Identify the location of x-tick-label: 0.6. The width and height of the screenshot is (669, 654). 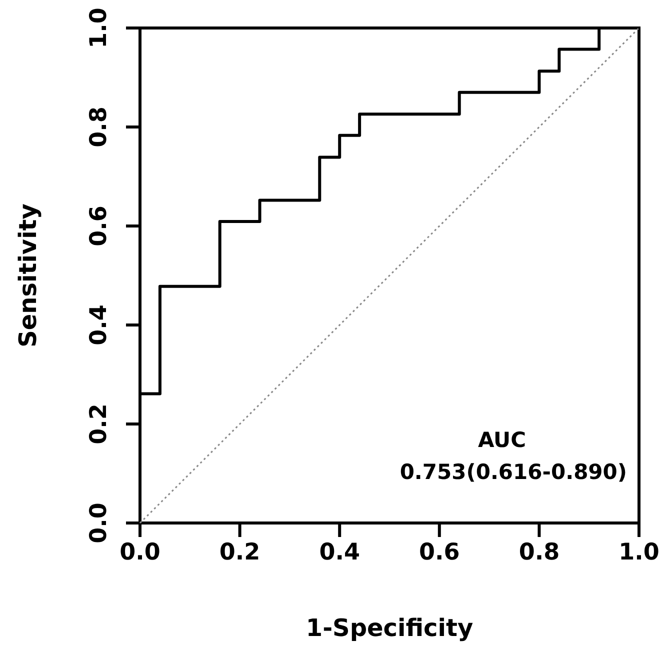
(439, 552).